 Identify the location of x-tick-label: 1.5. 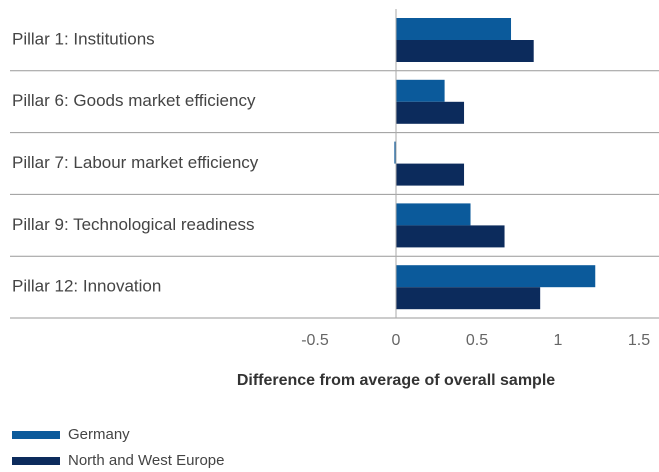
(639, 340).